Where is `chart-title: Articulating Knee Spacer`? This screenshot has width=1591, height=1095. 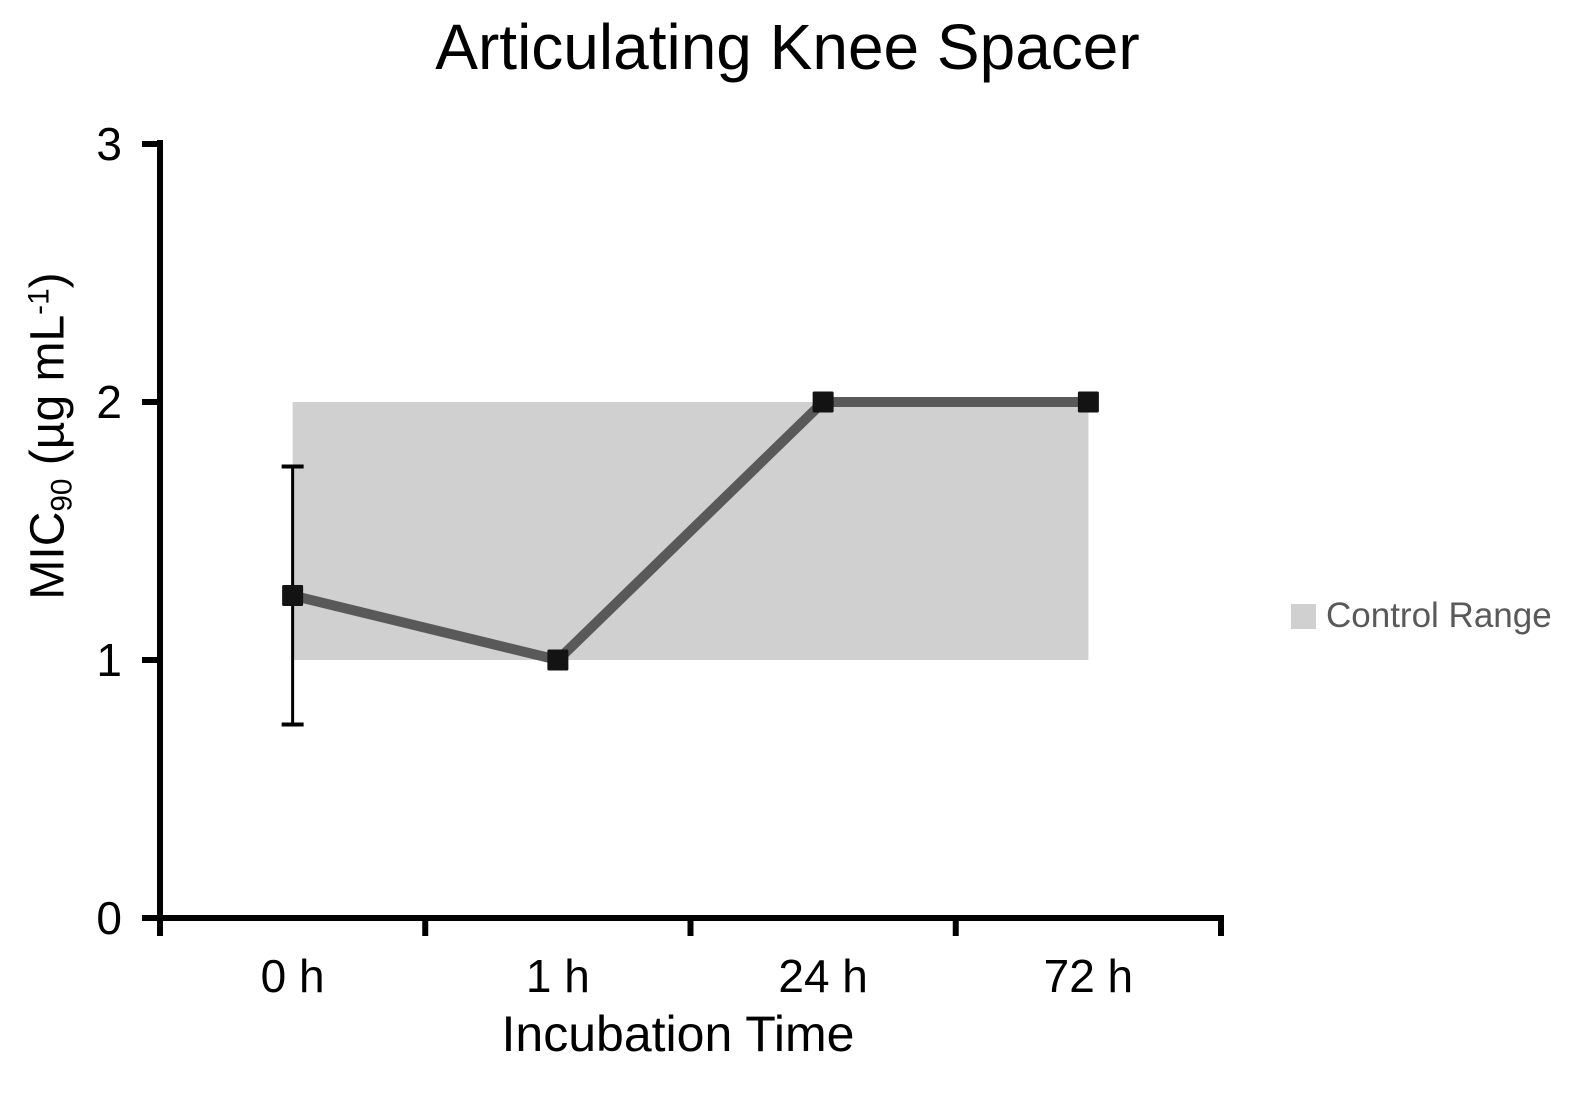
chart-title: Articulating Knee Spacer is located at coordinates (787, 47).